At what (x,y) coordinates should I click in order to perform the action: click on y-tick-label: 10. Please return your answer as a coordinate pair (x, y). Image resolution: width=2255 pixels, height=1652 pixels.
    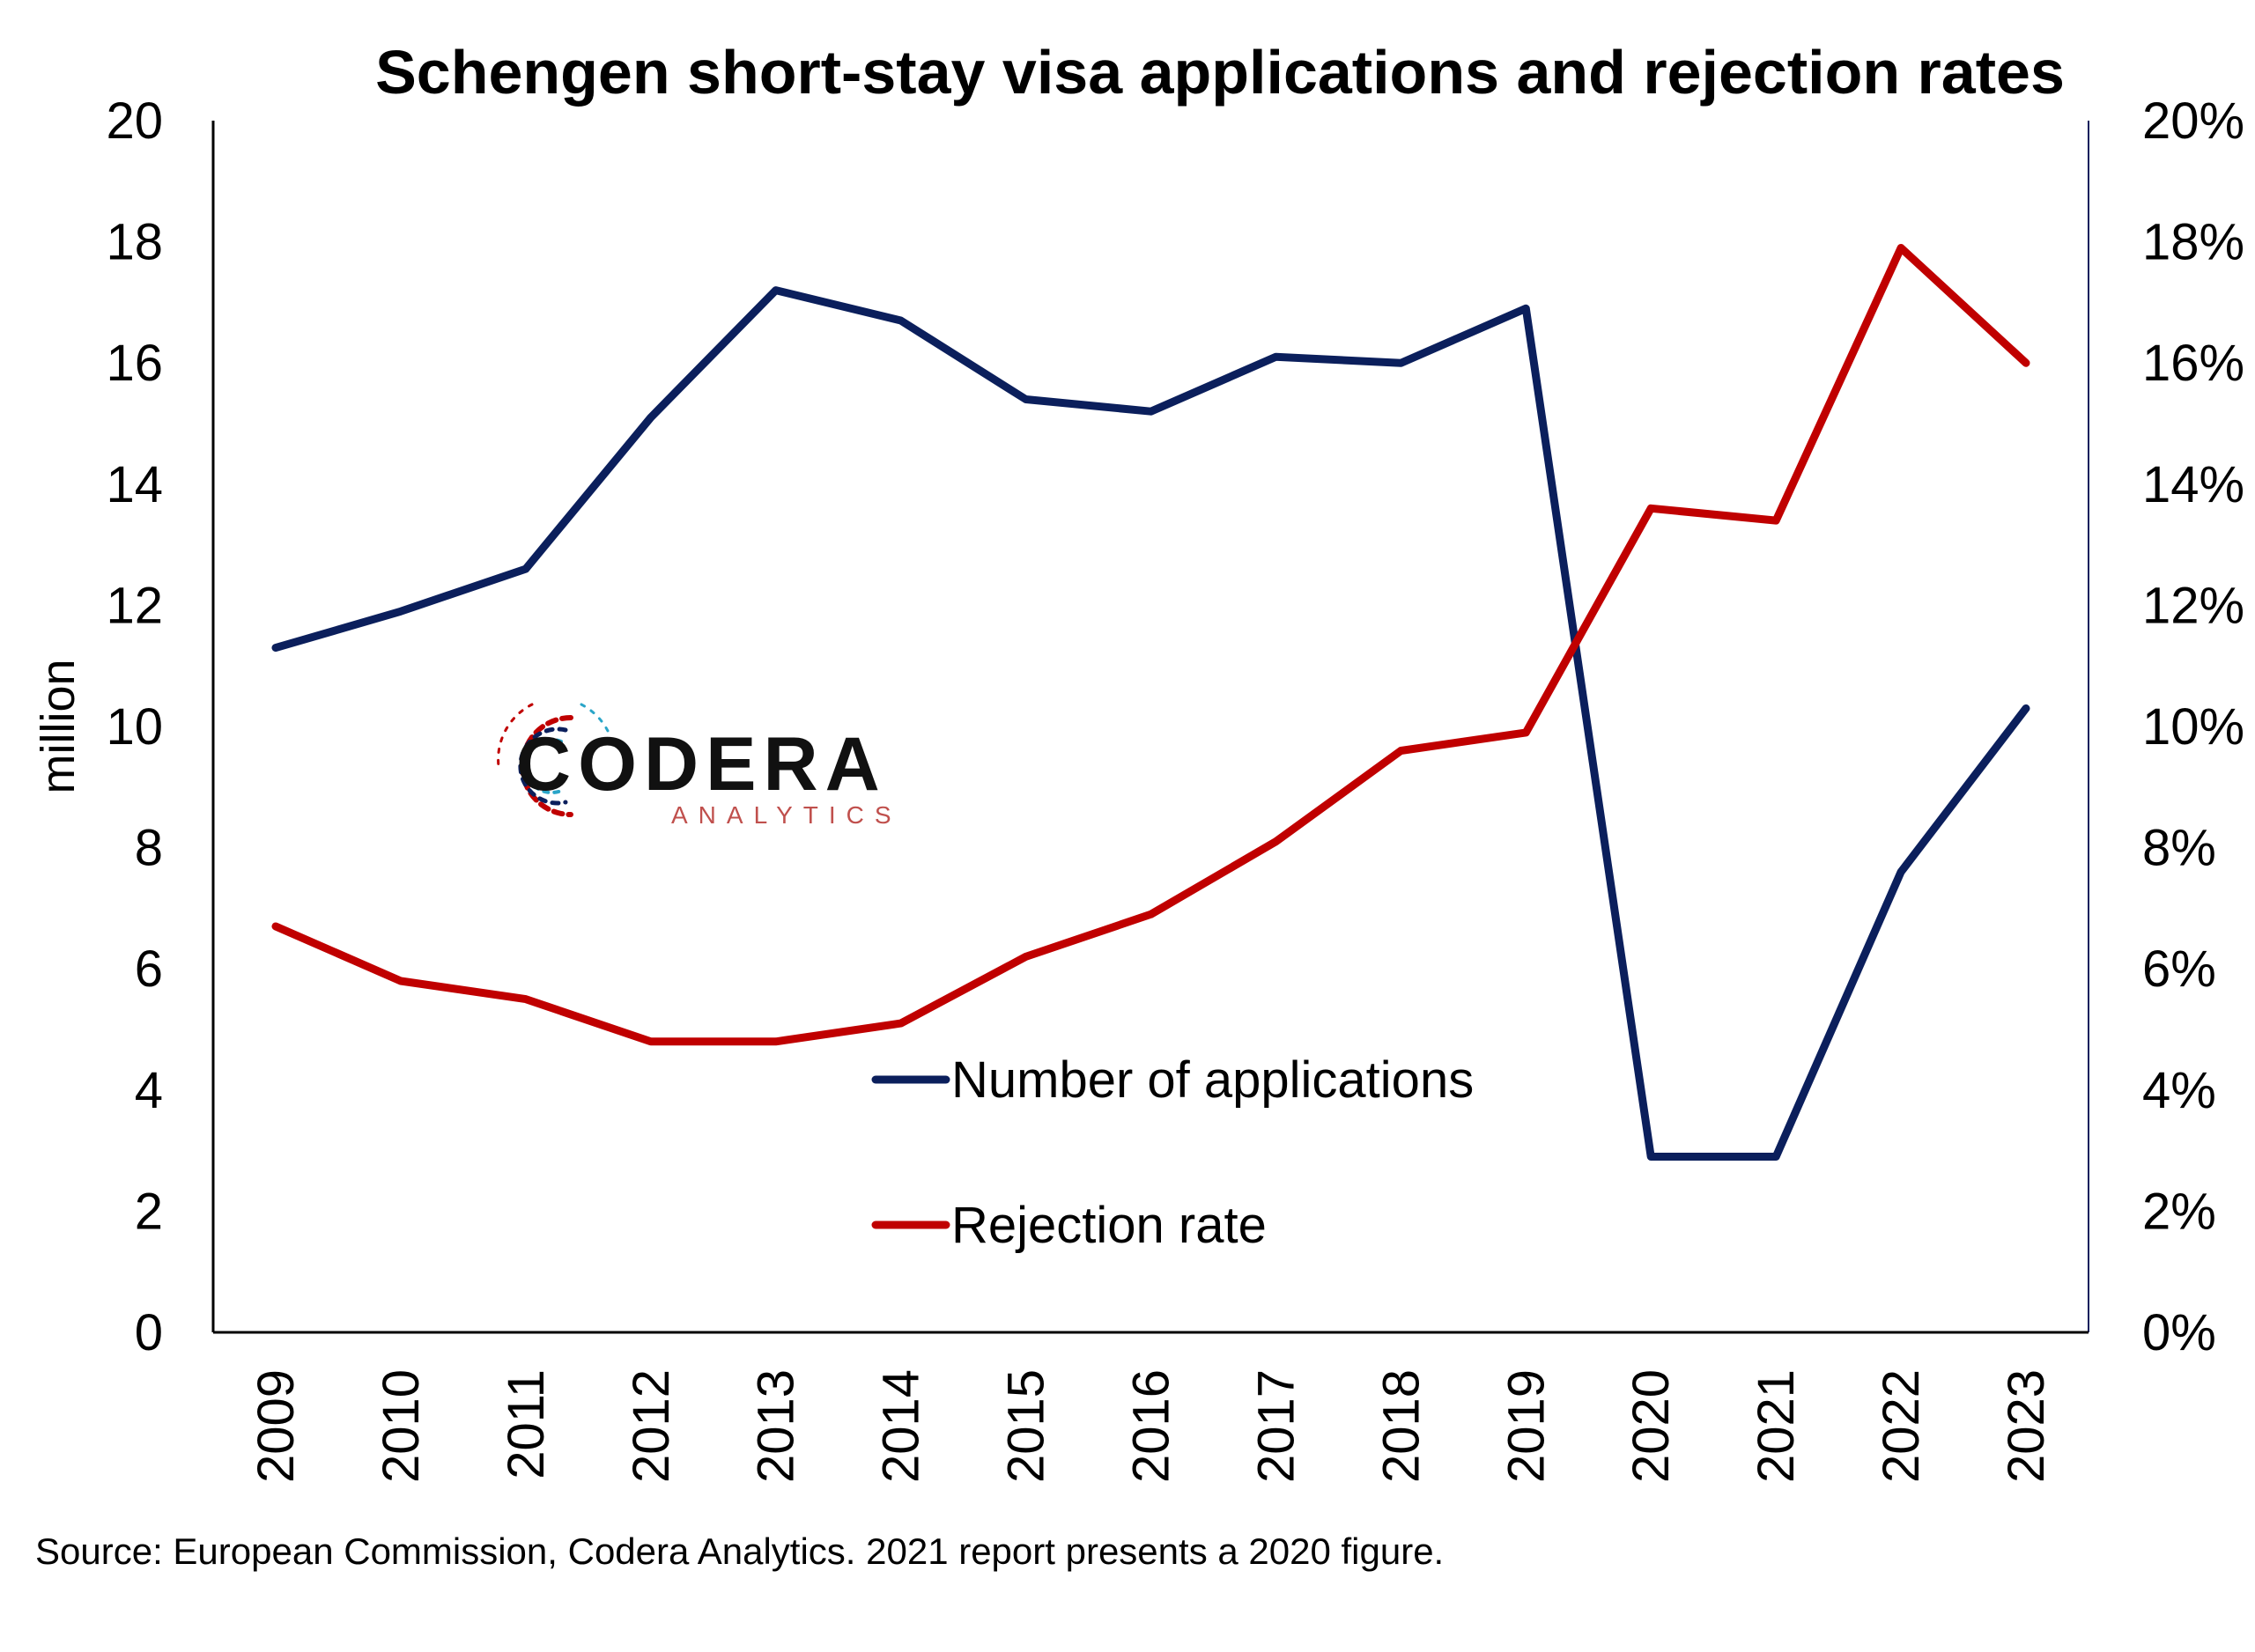
    Looking at the image, I should click on (134, 727).